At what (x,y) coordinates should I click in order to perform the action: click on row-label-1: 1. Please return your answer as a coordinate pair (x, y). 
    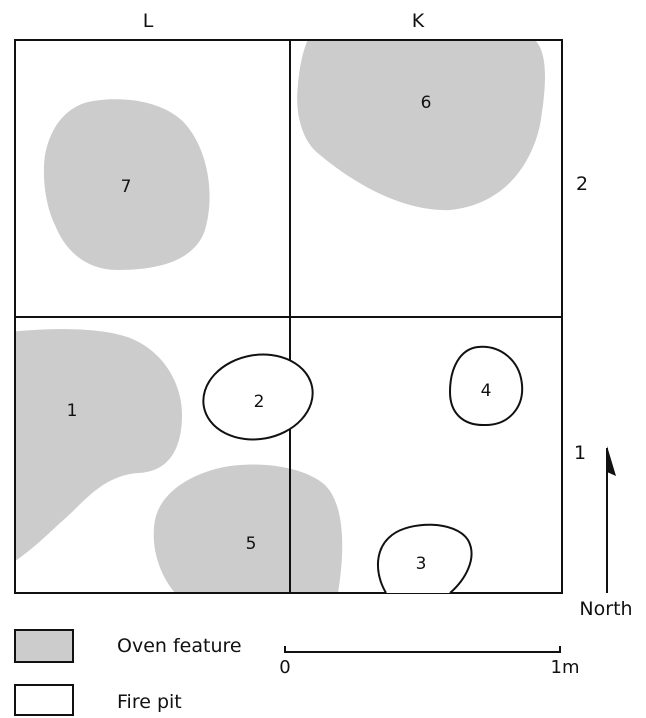
    Looking at the image, I should click on (580, 453).